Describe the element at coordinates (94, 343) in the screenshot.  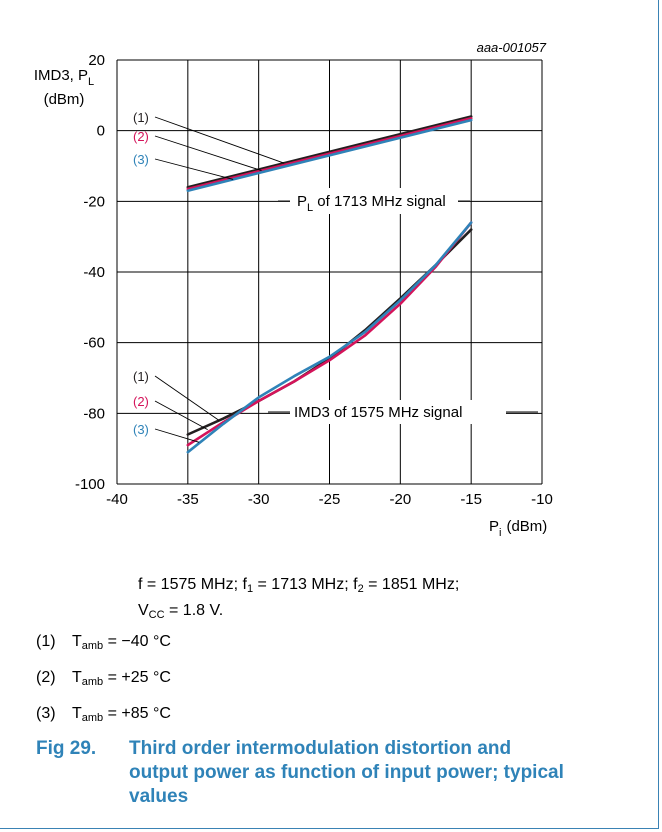
I see `y-tick-label: -60` at that location.